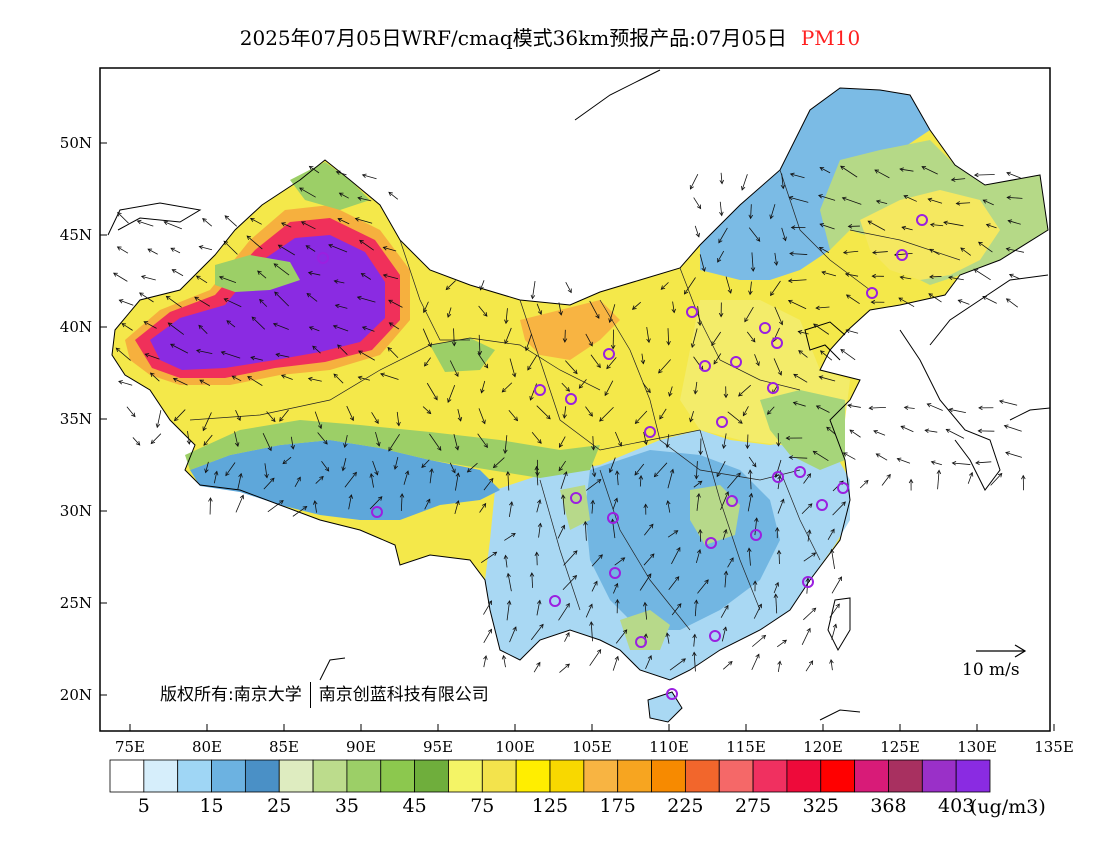 The image size is (1100, 850). I want to click on lon-label: 120E, so click(823, 747).